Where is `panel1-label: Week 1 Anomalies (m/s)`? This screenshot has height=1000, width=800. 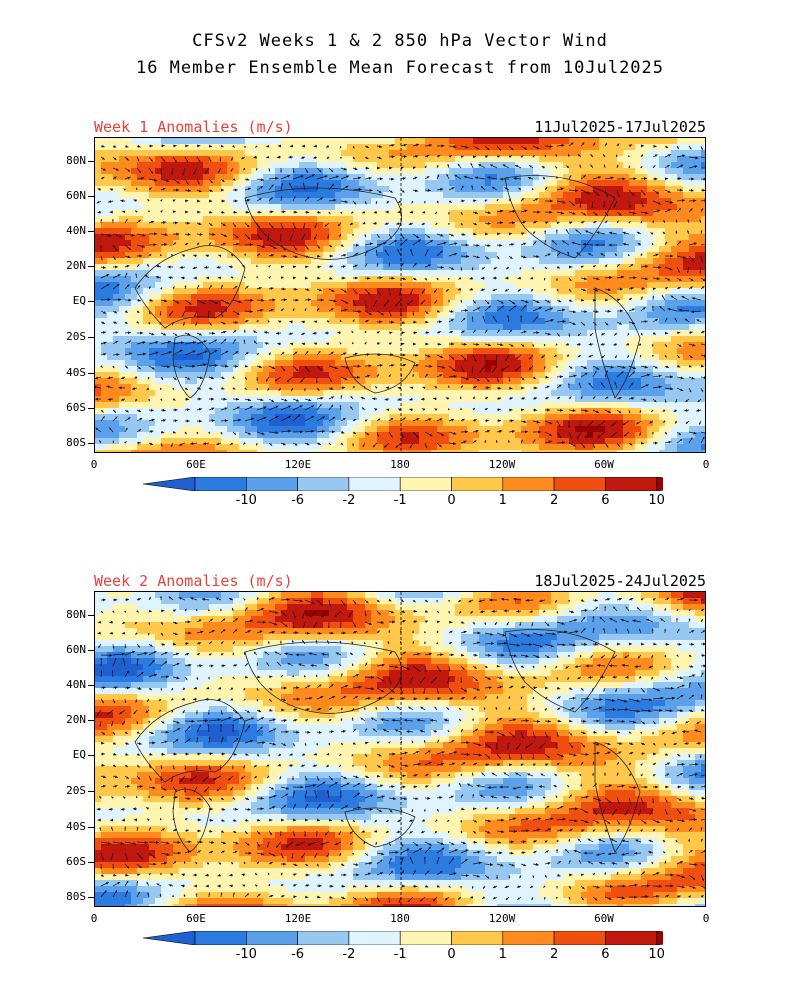
panel1-label: Week 1 Anomalies (m/s) is located at coordinates (193, 127).